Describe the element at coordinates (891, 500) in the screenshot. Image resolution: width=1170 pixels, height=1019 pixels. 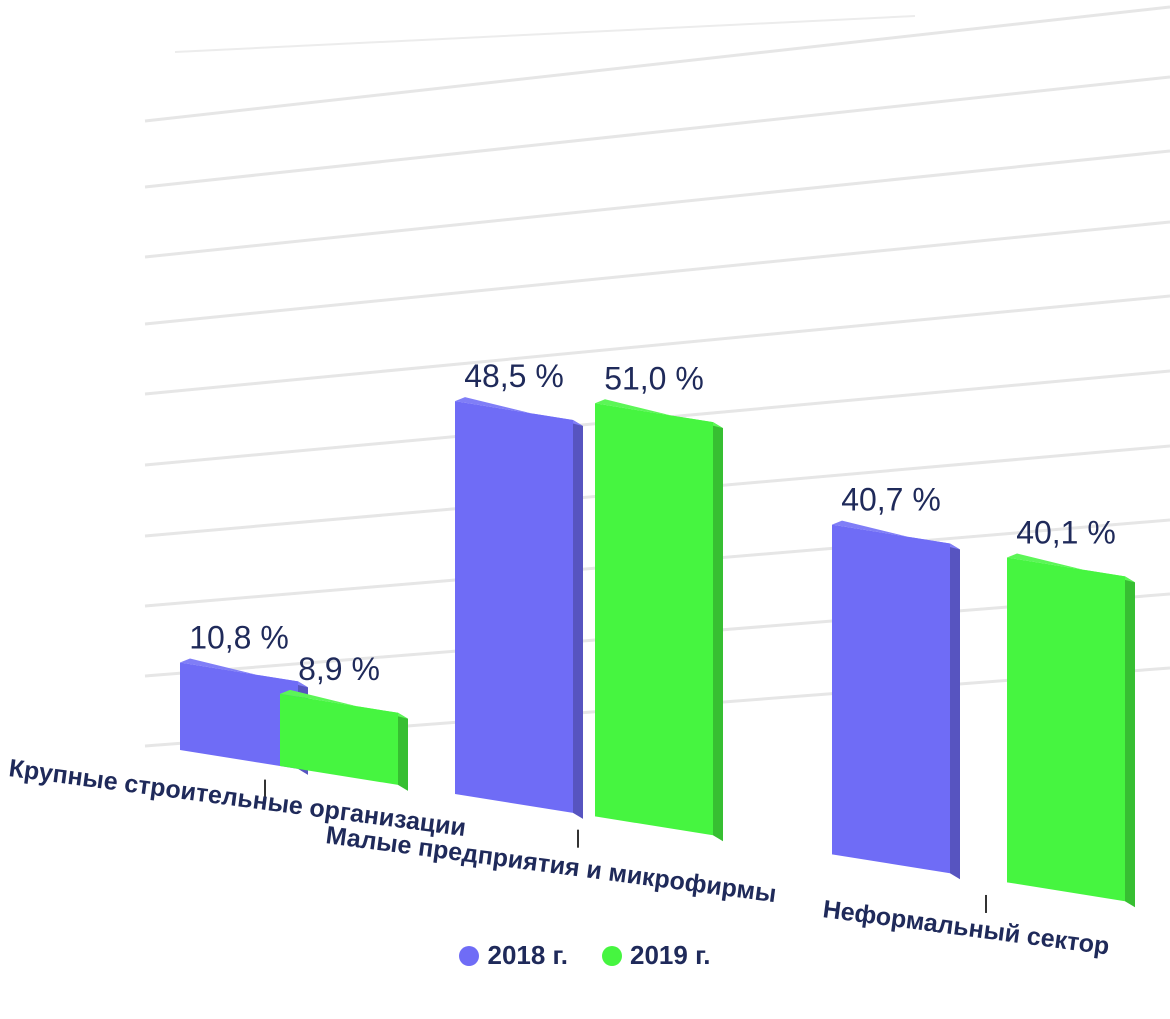
I see `data-label: 40,7 %` at that location.